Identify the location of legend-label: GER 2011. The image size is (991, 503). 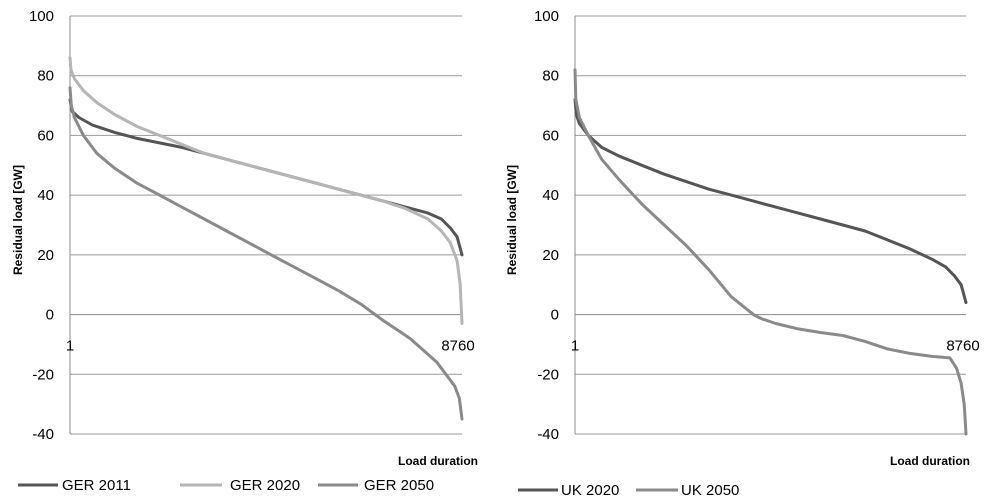
(96, 485).